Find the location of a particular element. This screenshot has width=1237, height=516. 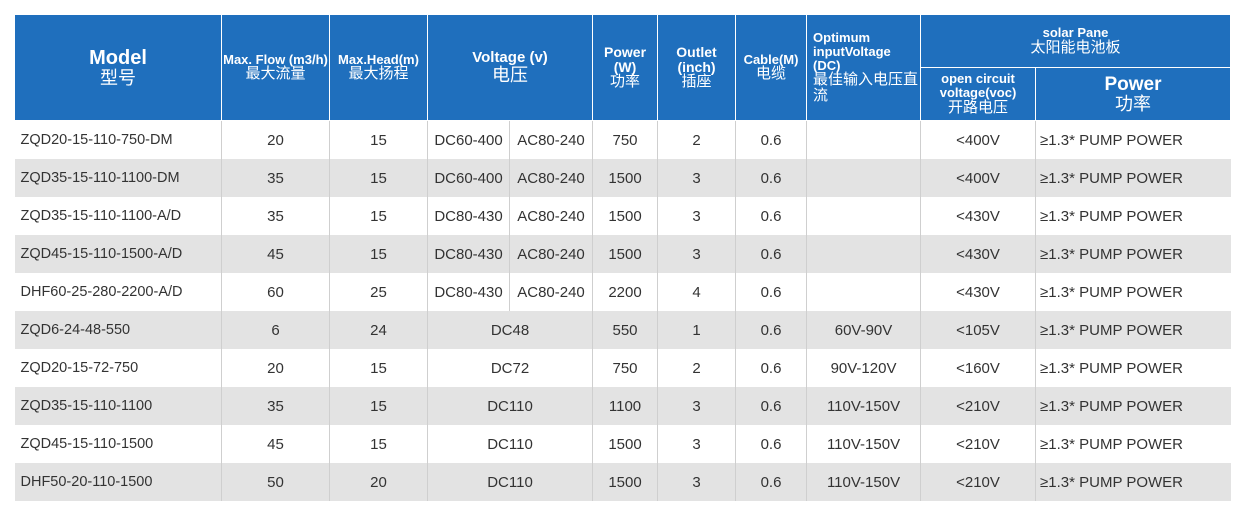

cell-voc: <105V is located at coordinates (978, 330).